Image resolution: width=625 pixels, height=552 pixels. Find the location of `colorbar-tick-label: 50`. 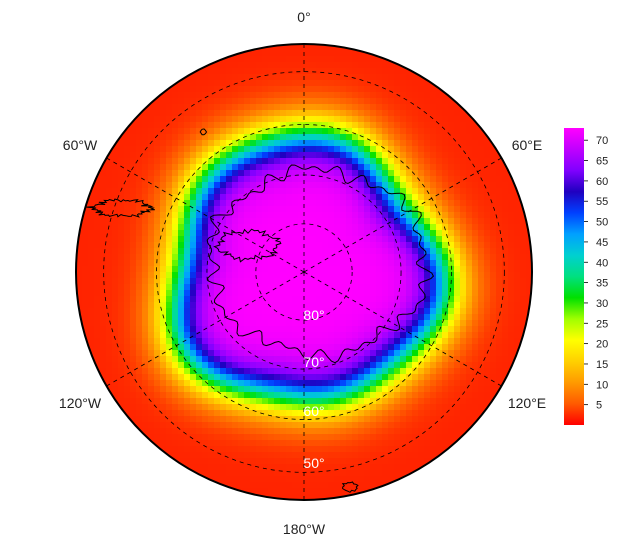

colorbar-tick-label: 50 is located at coordinates (602, 223).